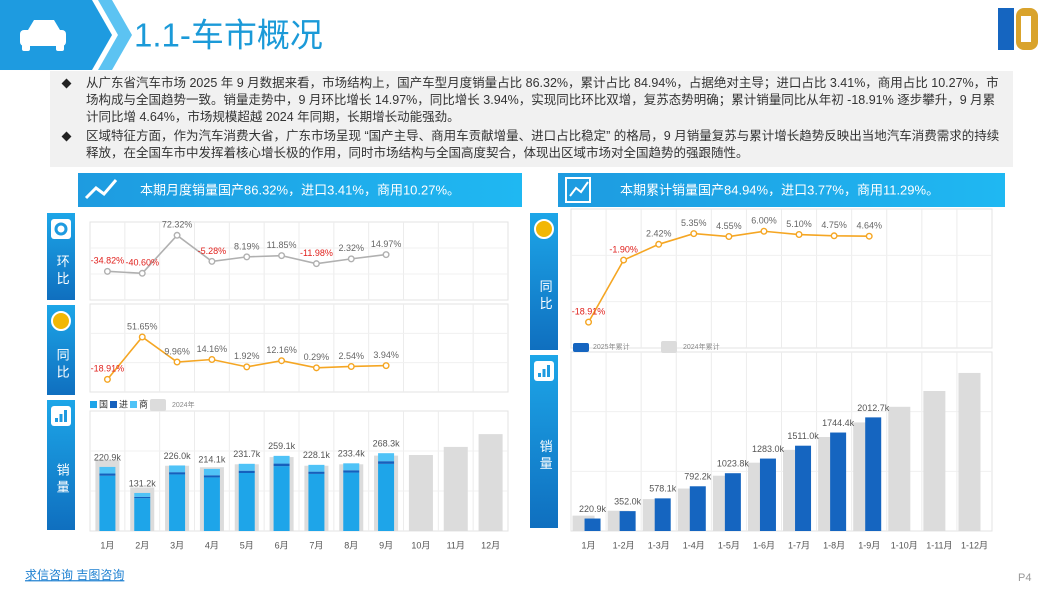 This screenshot has height=592, width=1053. I want to click on x-tick-label: 1-8月, so click(834, 545).